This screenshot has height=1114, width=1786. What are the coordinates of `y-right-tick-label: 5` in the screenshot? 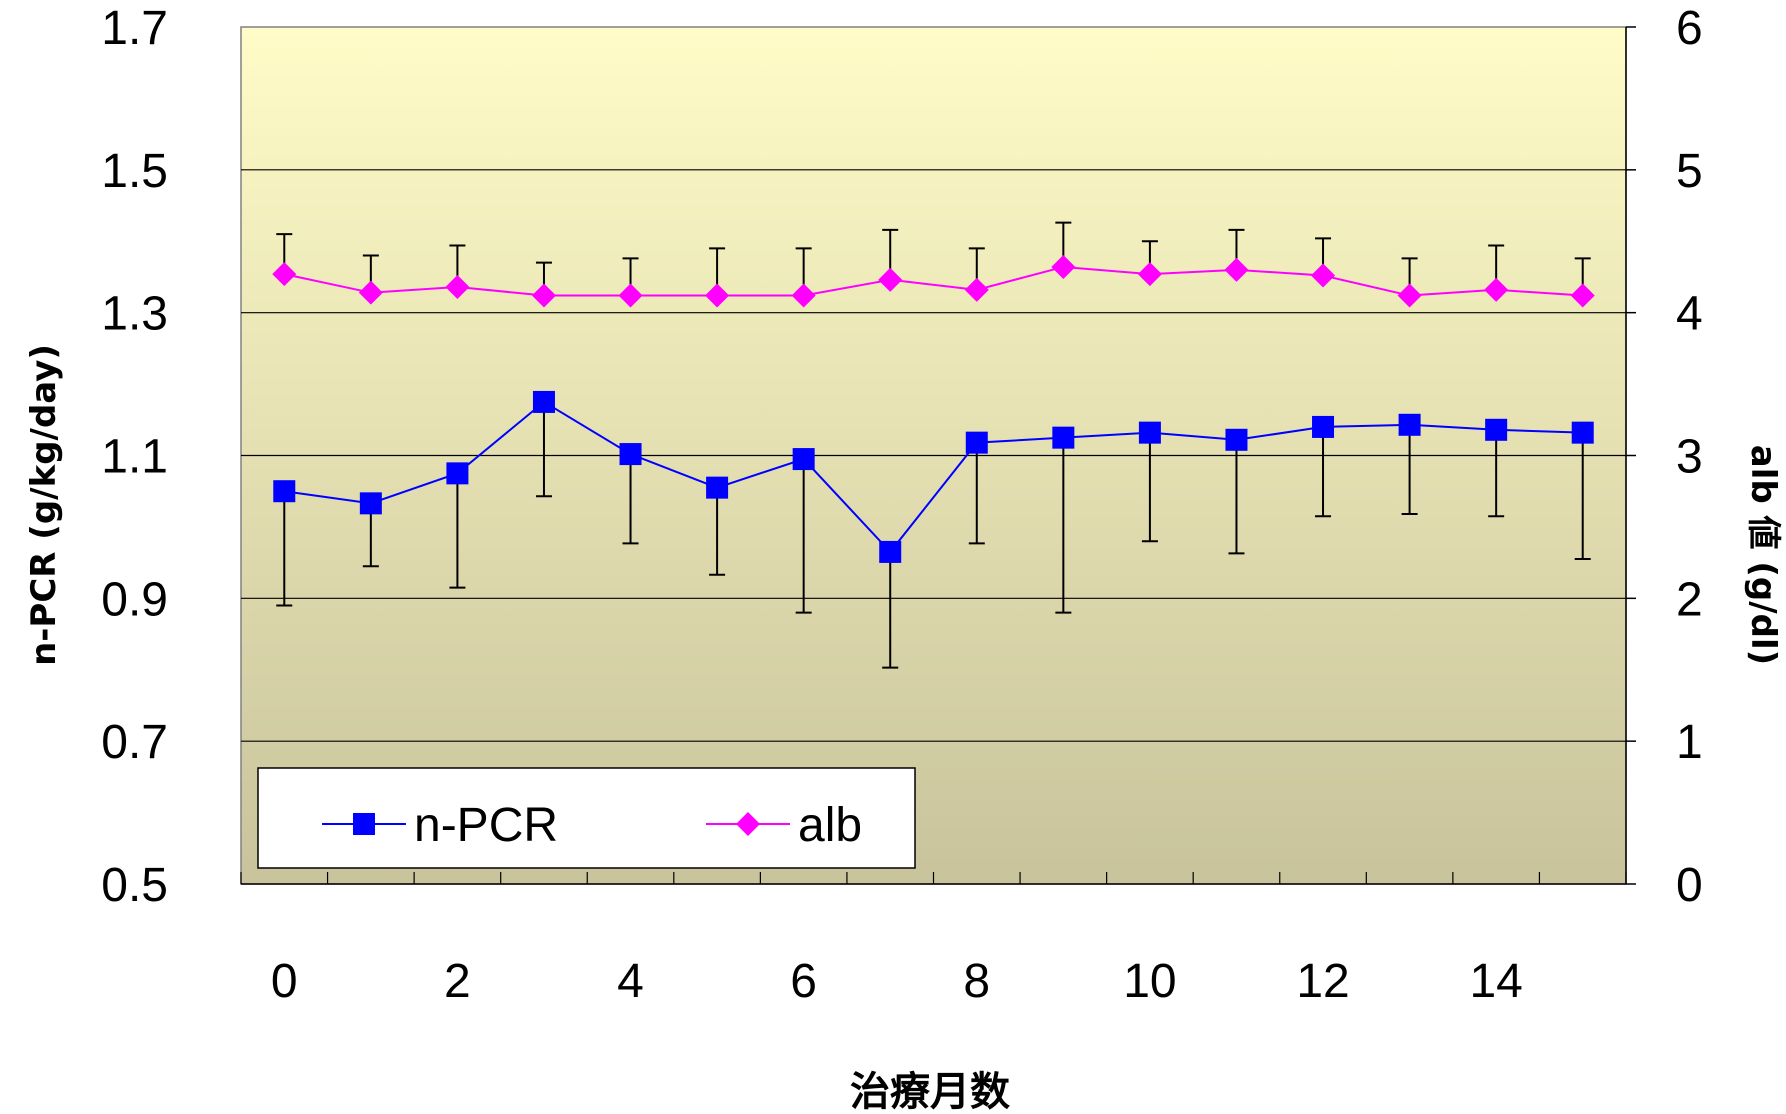 It's located at (1689, 171).